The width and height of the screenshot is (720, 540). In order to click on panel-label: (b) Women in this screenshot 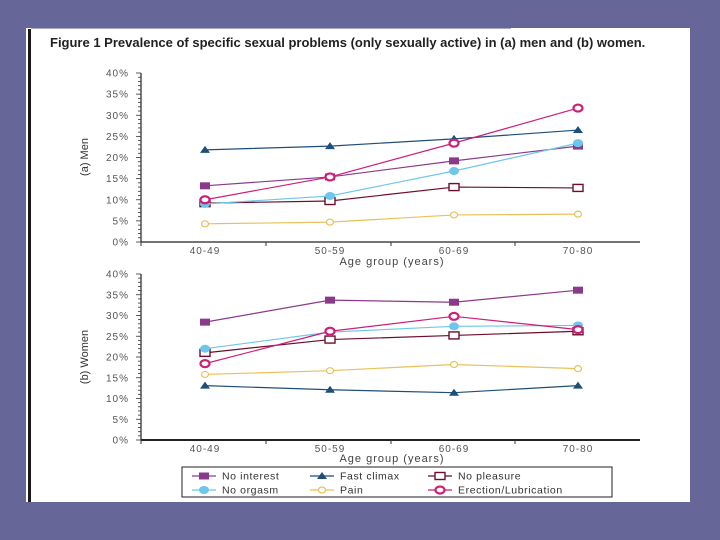, I will do `click(85, 357)`.